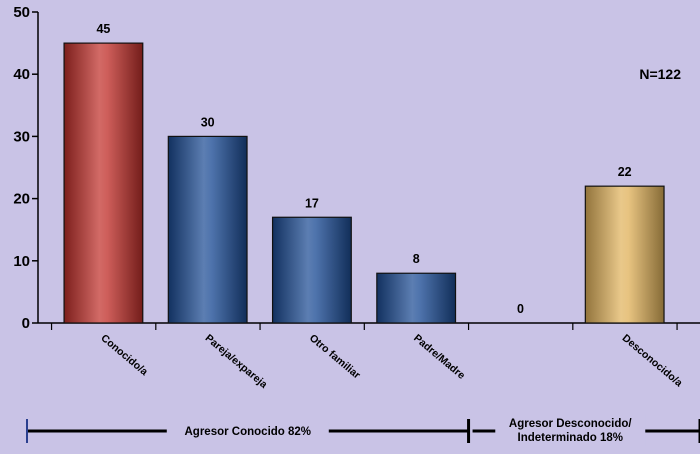 The height and width of the screenshot is (454, 700). I want to click on bar-value-label: 8, so click(416, 259).